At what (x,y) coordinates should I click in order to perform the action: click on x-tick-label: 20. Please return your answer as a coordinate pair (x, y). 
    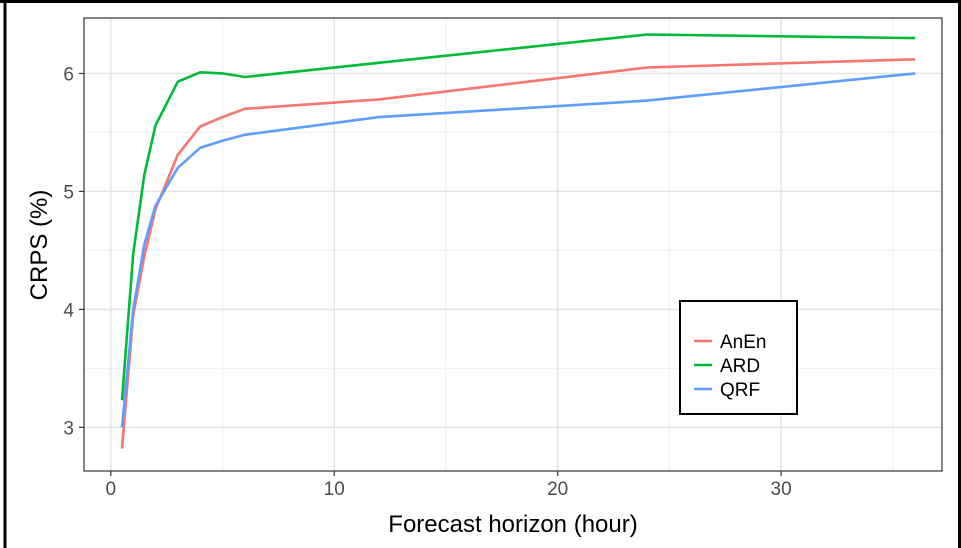
    Looking at the image, I should click on (557, 489).